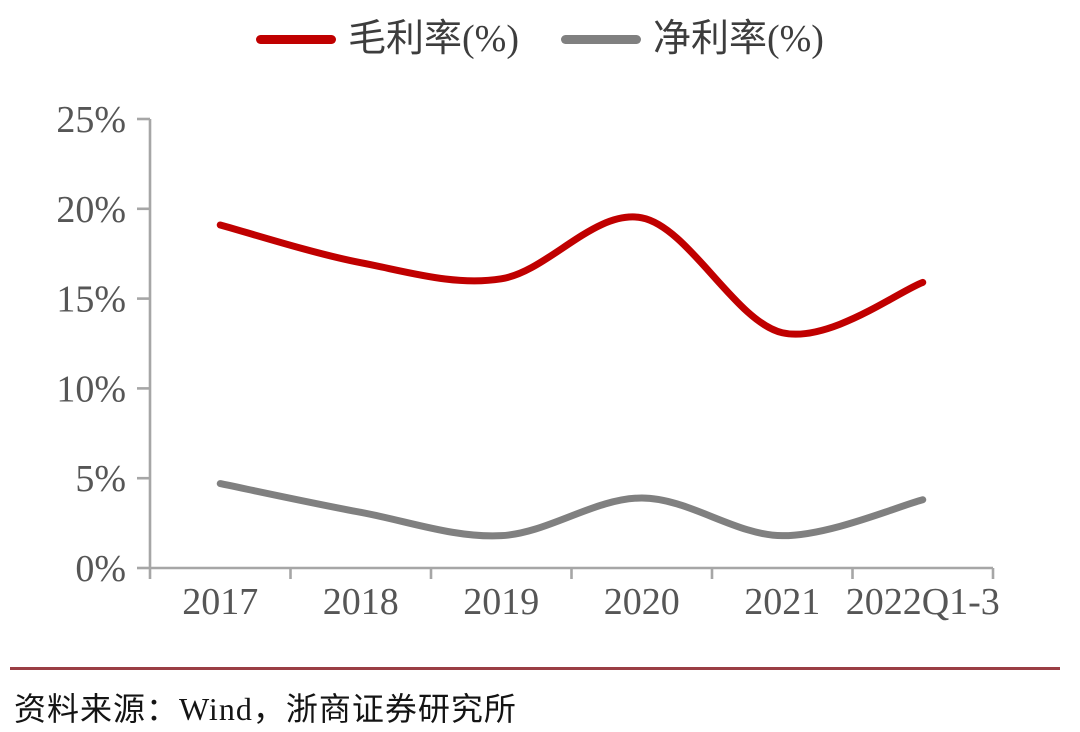 The height and width of the screenshot is (732, 1080). I want to click on legend-item-gross-margin: 毛利率(%), so click(387, 39).